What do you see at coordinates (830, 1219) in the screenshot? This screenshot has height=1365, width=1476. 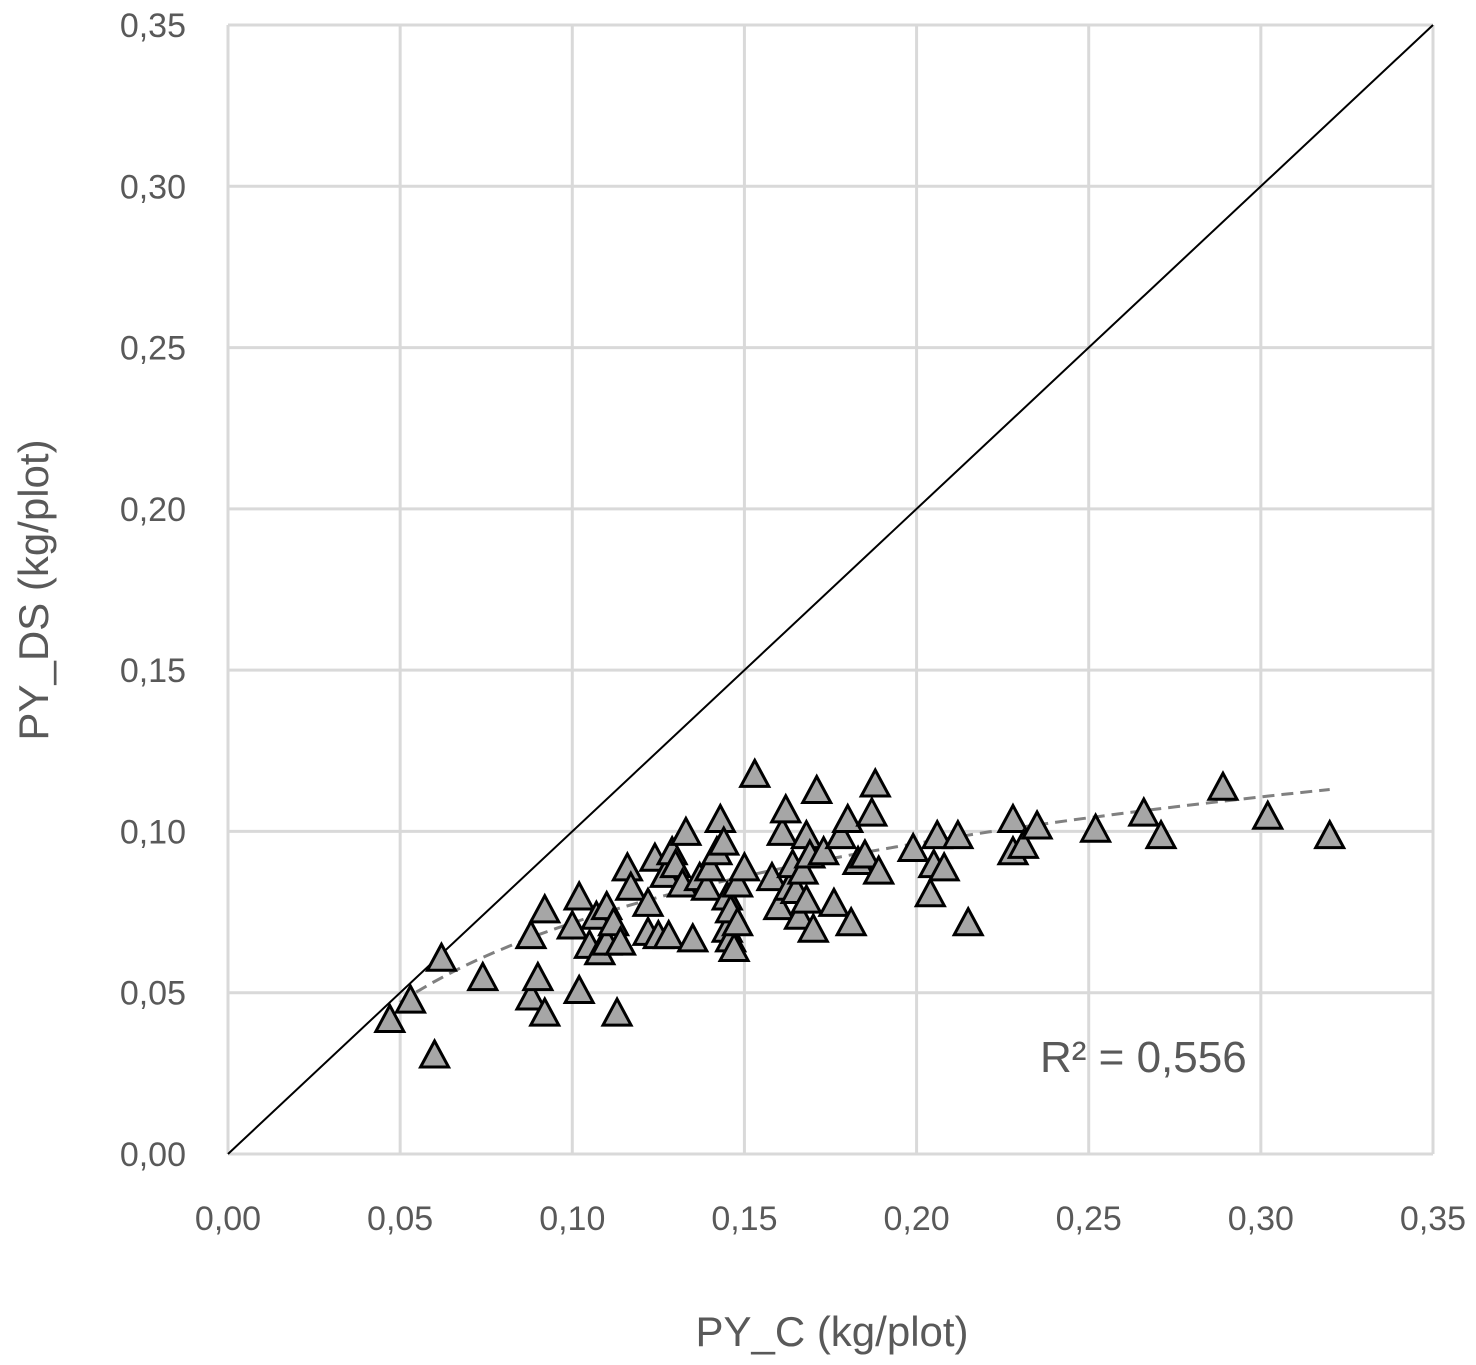 I see `x-tick-labels: 0,00 0,05 0,10 0,15 0,20 0,25 0,30 0,35` at bounding box center [830, 1219].